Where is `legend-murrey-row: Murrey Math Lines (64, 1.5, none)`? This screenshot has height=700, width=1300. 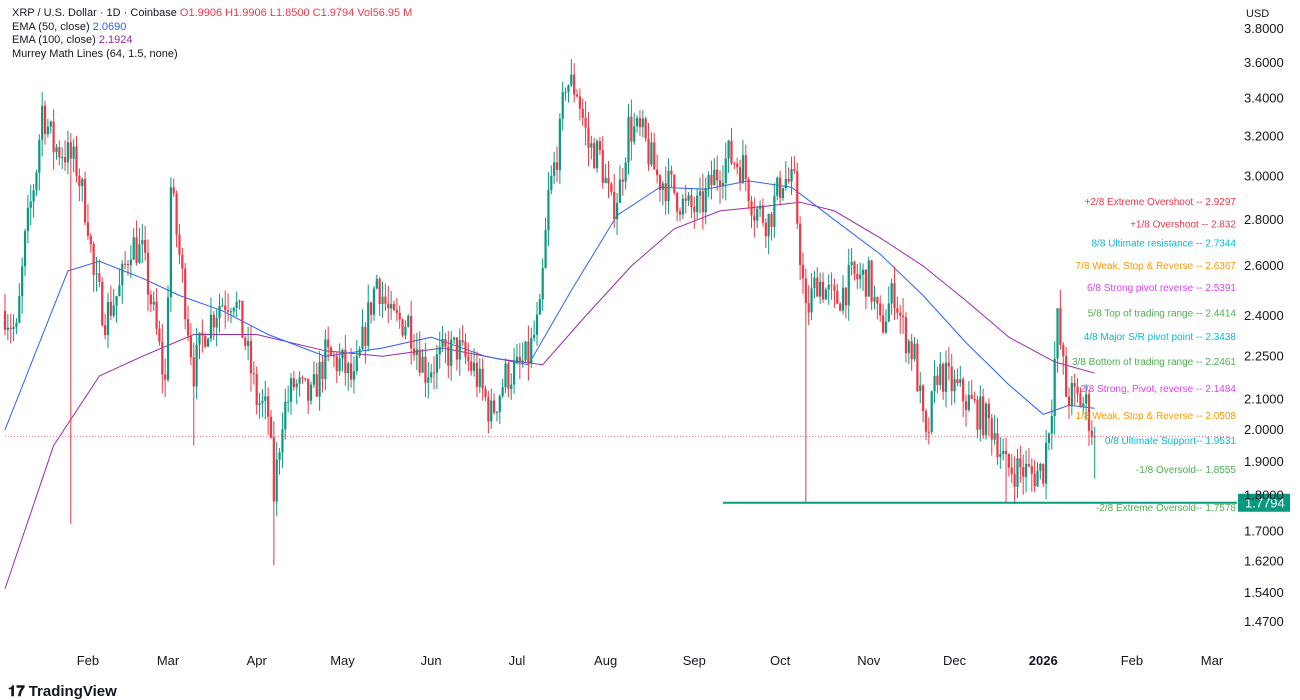
legend-murrey-row: Murrey Math Lines (64, 1.5, none) is located at coordinates (212, 55).